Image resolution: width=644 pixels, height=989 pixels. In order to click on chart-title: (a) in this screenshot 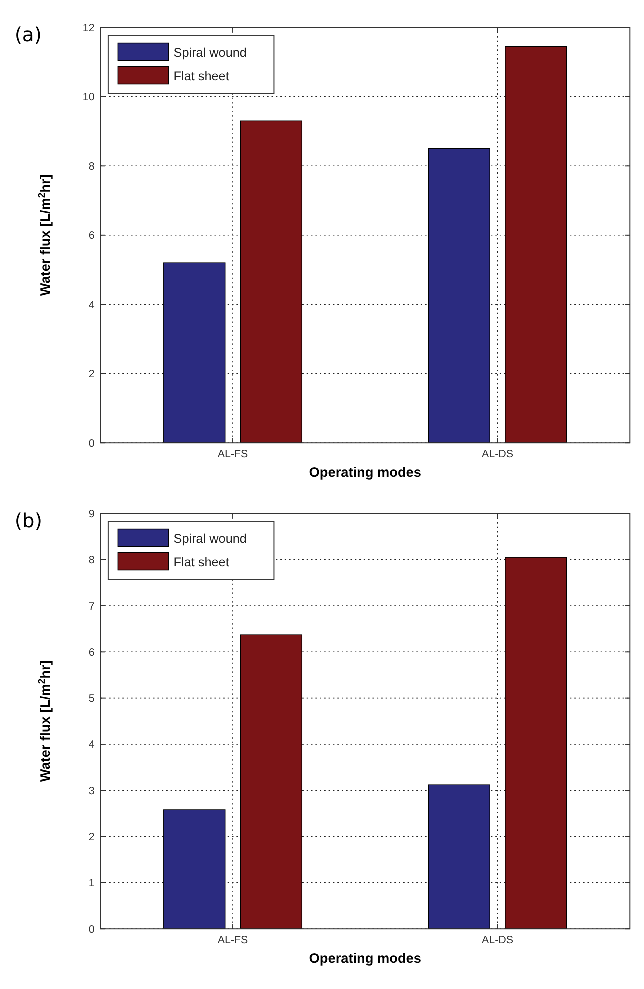, I will do `click(28, 34)`.